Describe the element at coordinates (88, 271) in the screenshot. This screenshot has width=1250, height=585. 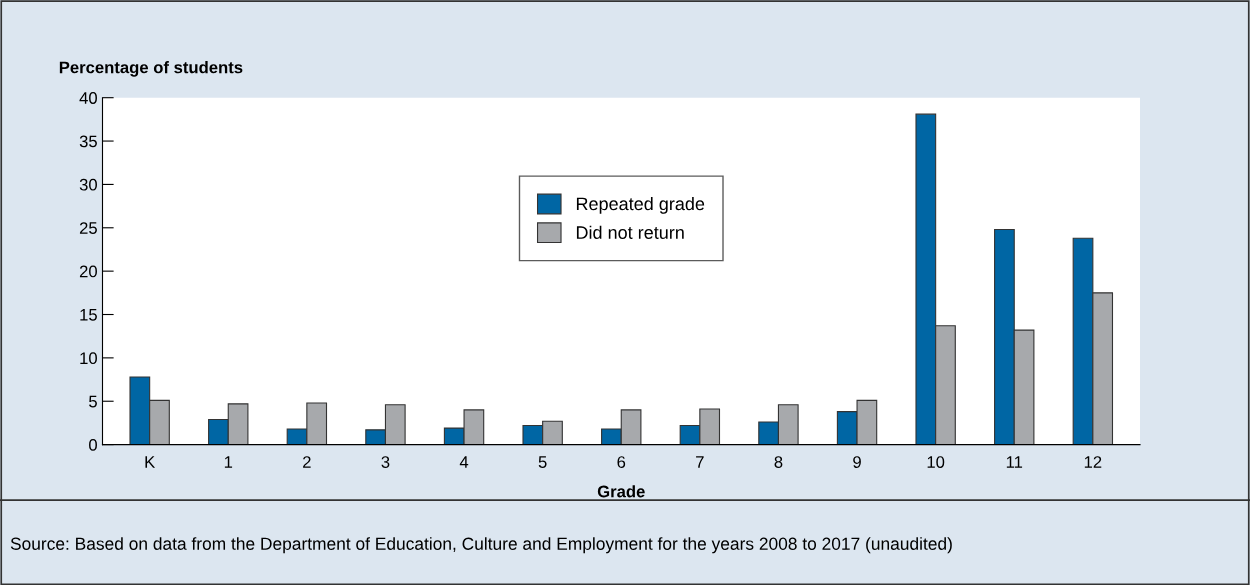
I see `y-tick-label: 20` at that location.